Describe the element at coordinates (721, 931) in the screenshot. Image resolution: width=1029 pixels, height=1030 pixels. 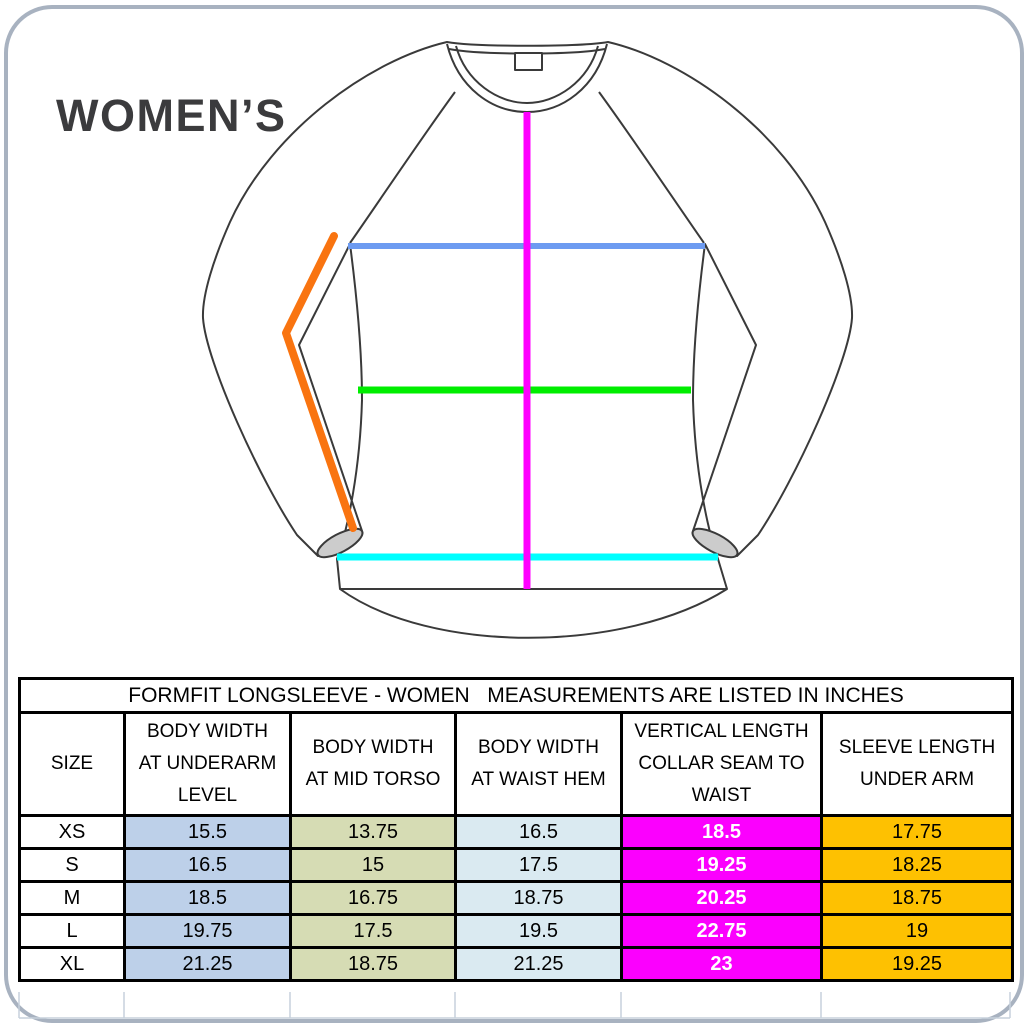
I see `value-cell: 22.75` at that location.